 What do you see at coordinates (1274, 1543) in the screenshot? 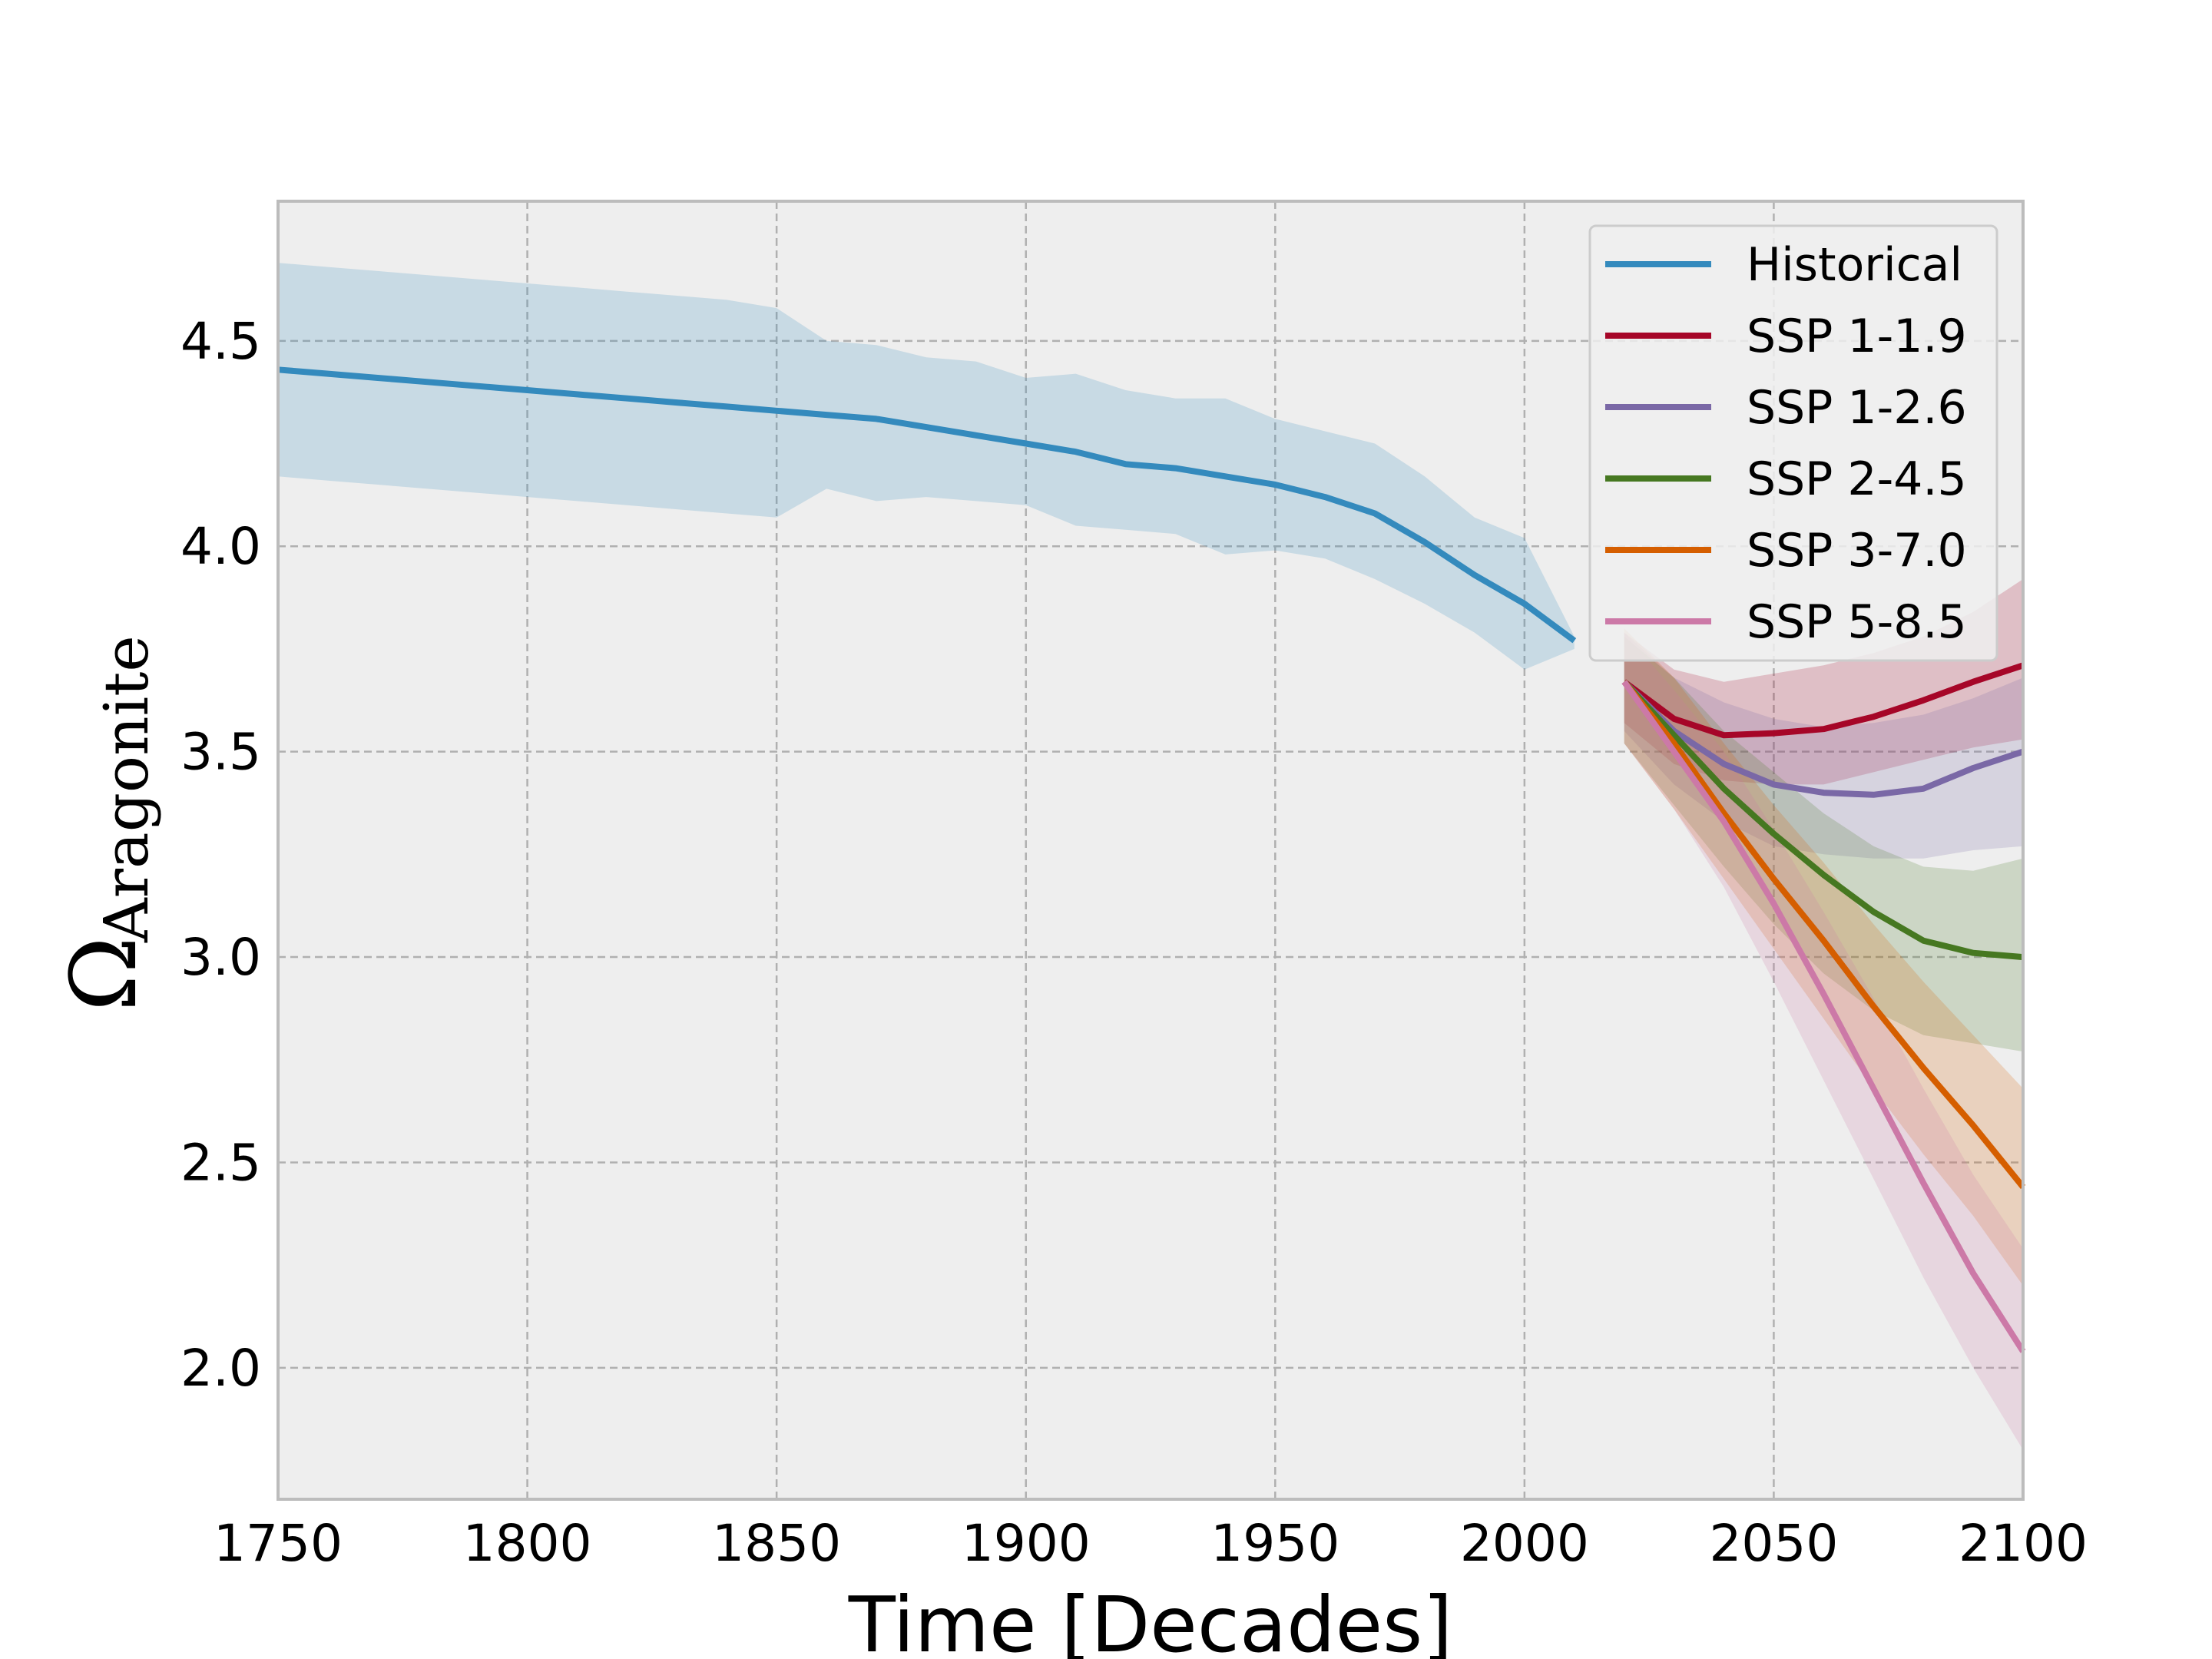
I see `x-tick-label: 1950` at bounding box center [1274, 1543].